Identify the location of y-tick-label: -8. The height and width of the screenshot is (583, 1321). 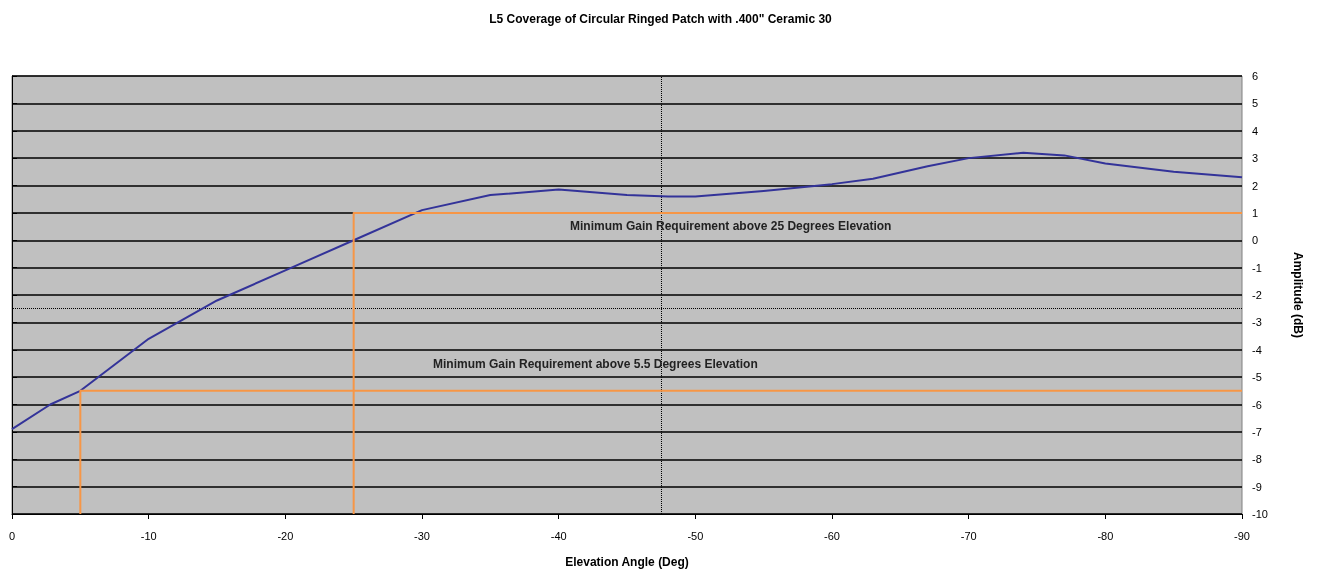
(1257, 459).